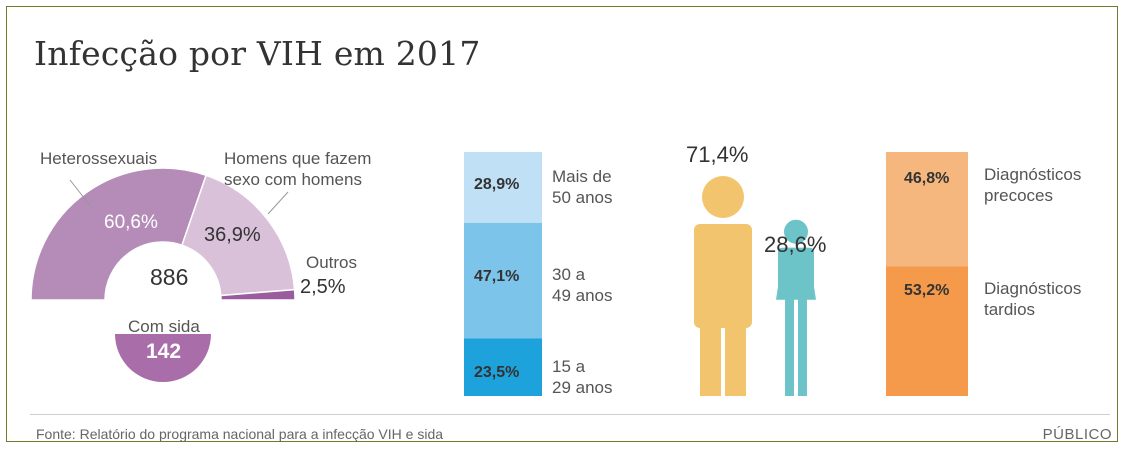 This screenshot has height=453, width=1130. I want to click on donut-value-homens: 36,9%, so click(232, 235).